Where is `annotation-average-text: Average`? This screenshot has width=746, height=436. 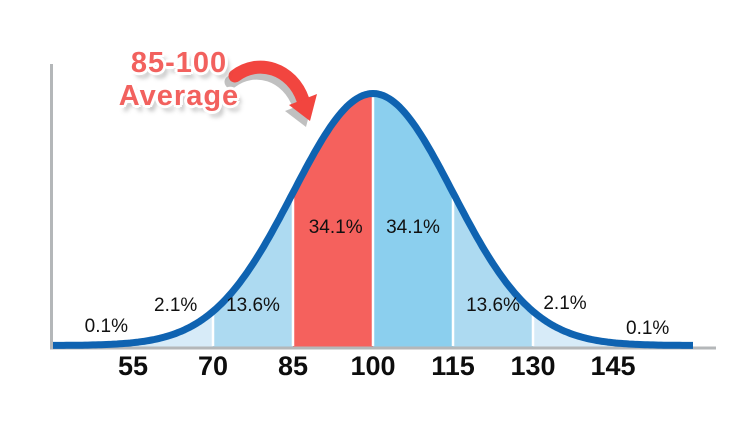
annotation-average-text: Average is located at coordinates (179, 96).